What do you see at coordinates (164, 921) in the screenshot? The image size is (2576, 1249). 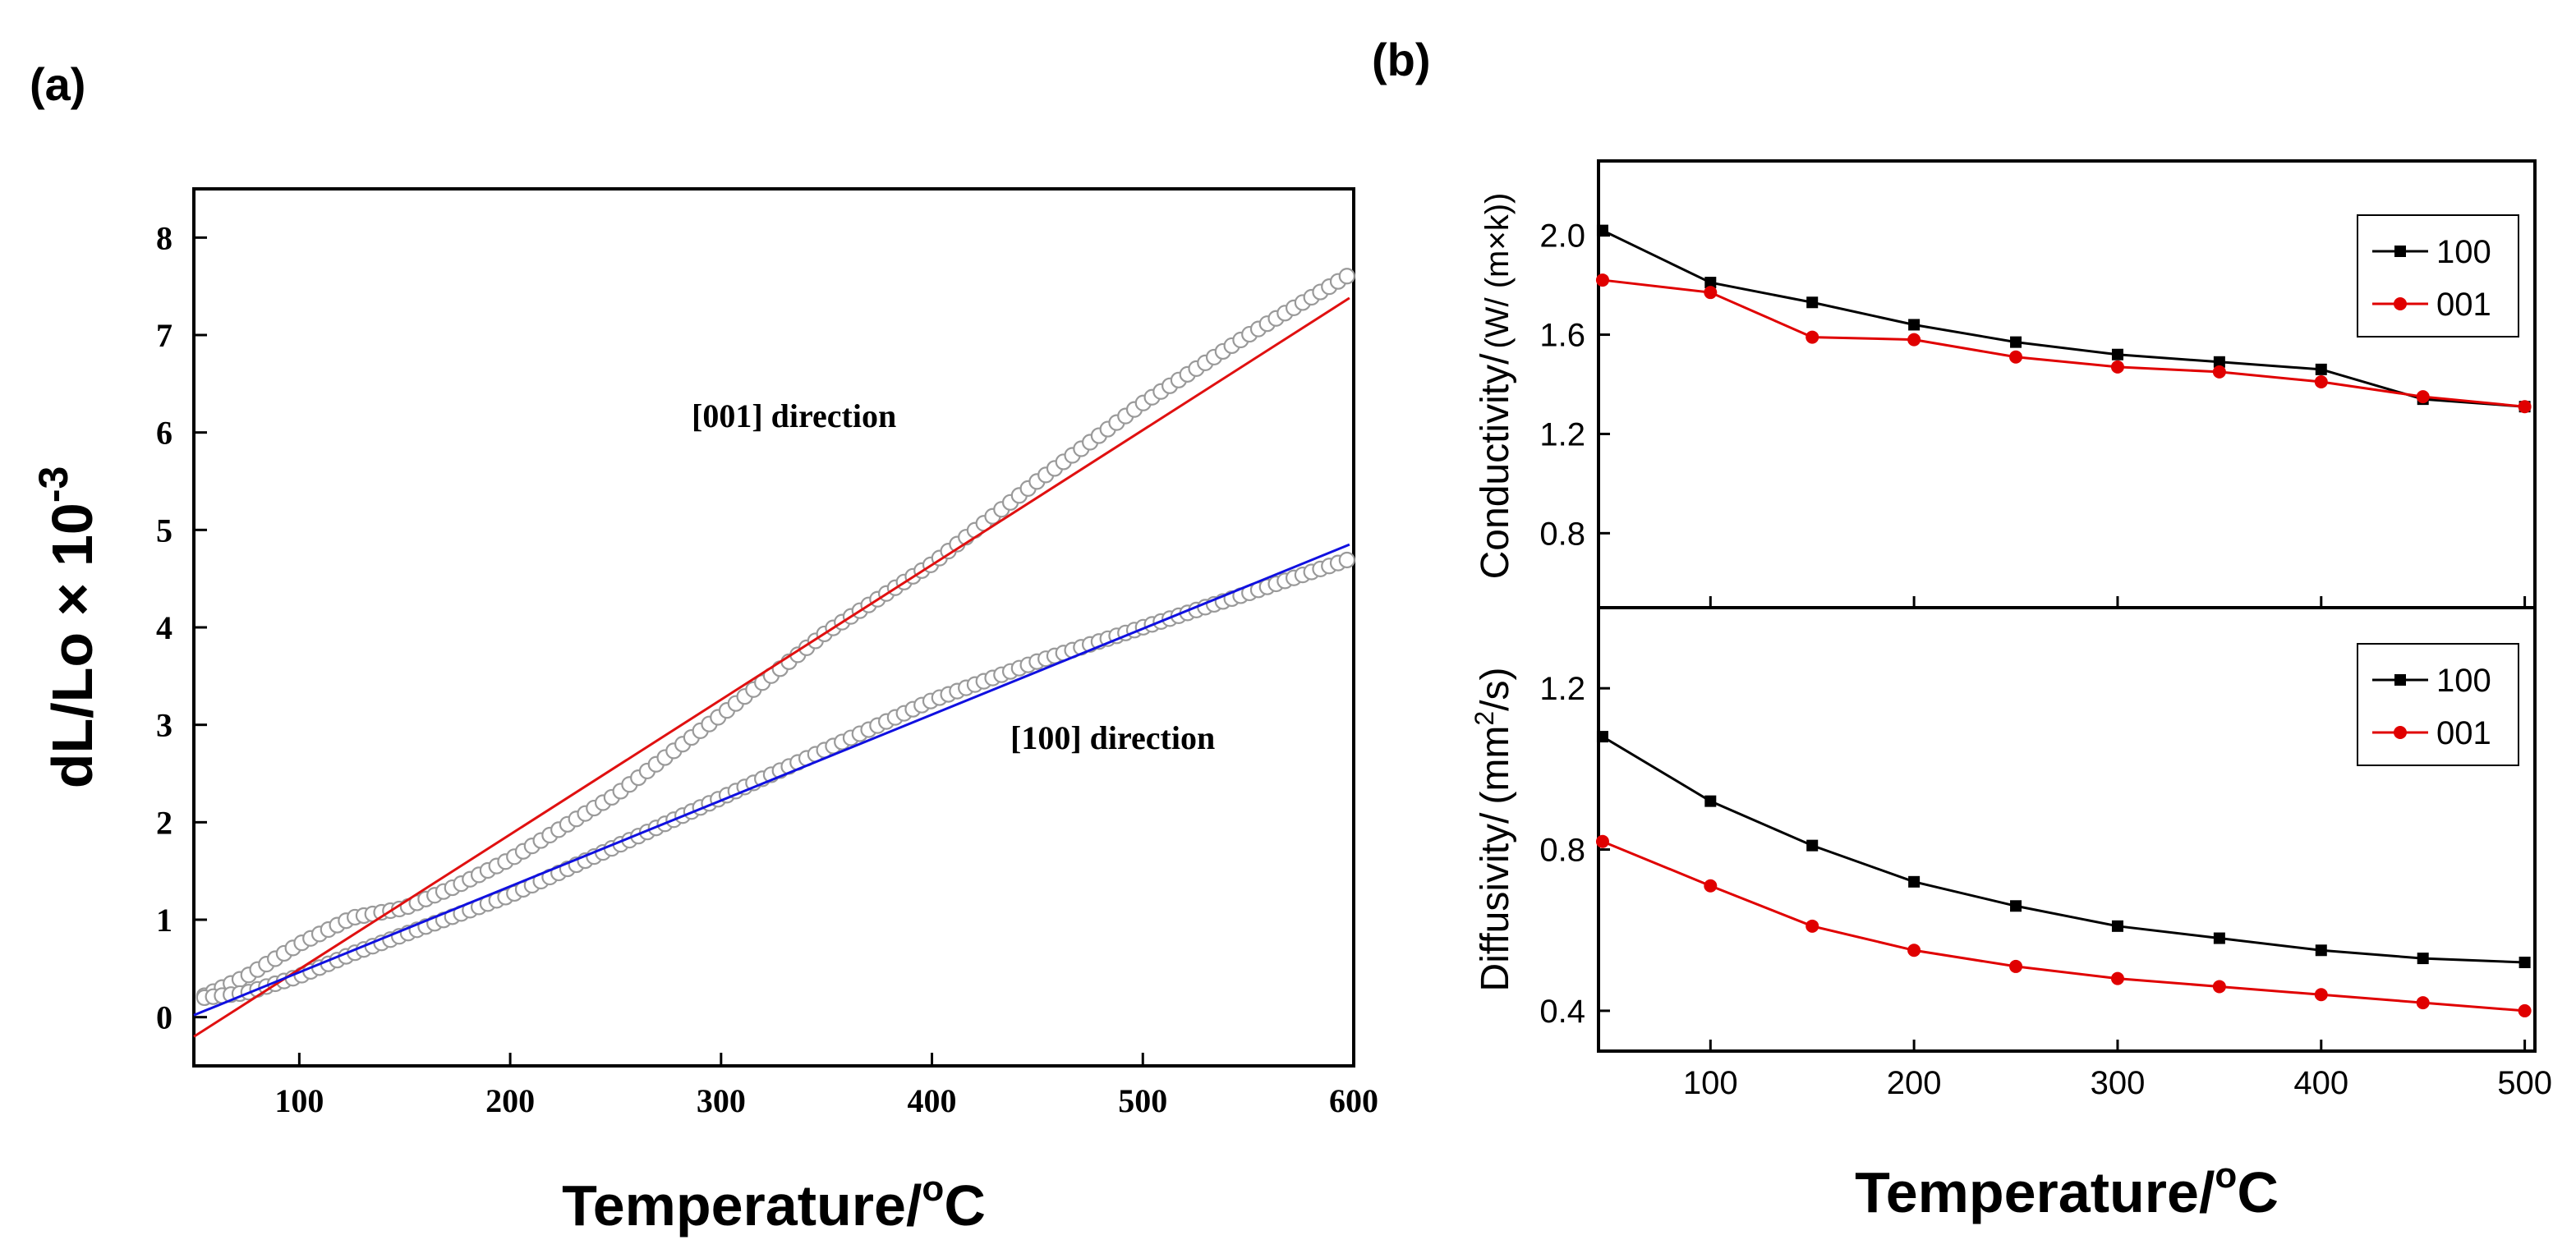 I see `plot-a-ytick-label: 1` at bounding box center [164, 921].